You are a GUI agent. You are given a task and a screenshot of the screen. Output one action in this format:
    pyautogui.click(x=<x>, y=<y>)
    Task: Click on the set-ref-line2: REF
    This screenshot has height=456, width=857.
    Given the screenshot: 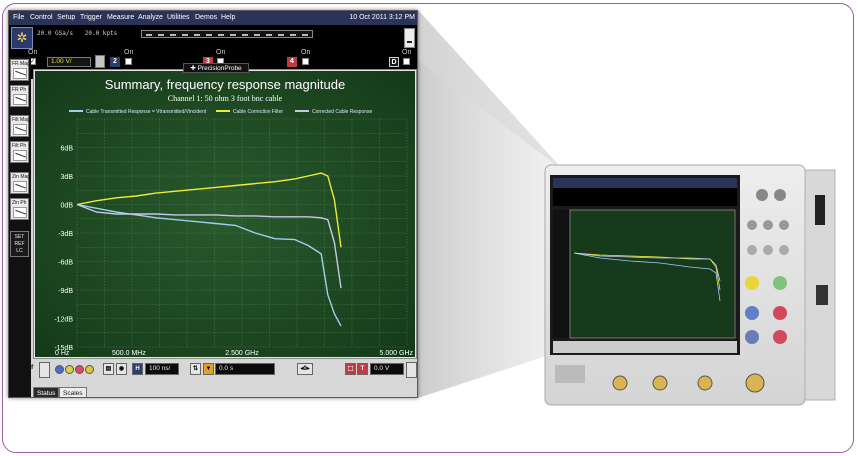 What is the action you would take?
    pyautogui.click(x=19, y=244)
    